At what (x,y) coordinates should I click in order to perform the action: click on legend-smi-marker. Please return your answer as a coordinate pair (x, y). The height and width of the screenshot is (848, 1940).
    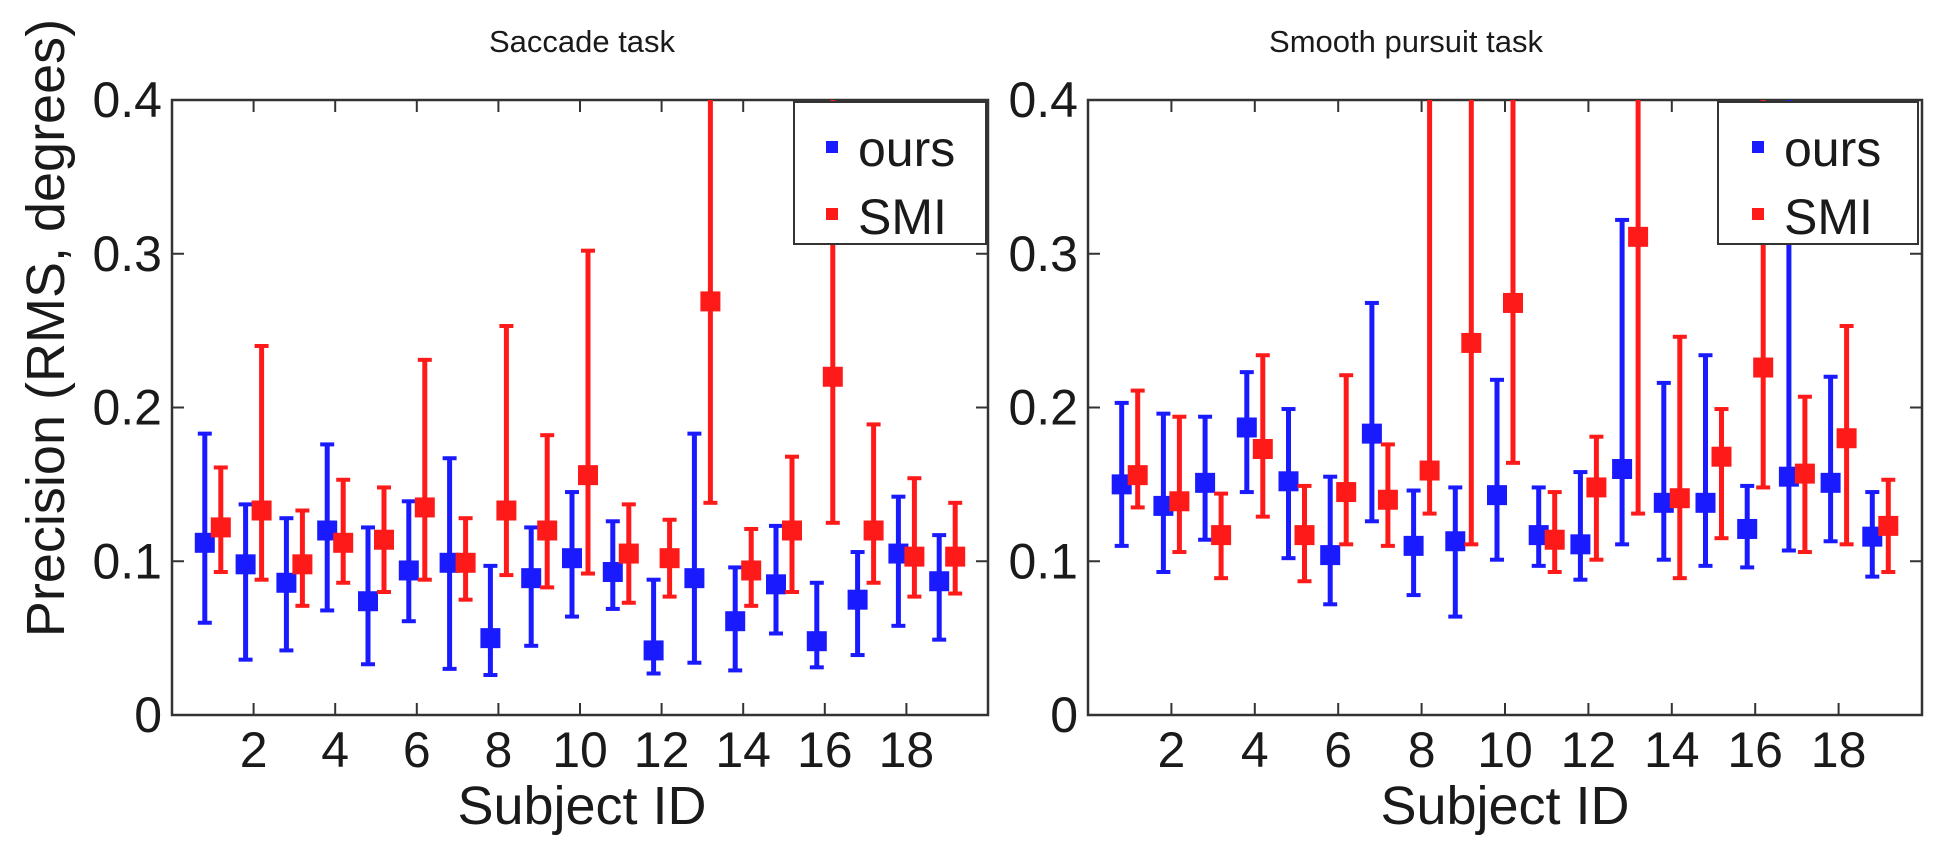
    Looking at the image, I should click on (832, 214).